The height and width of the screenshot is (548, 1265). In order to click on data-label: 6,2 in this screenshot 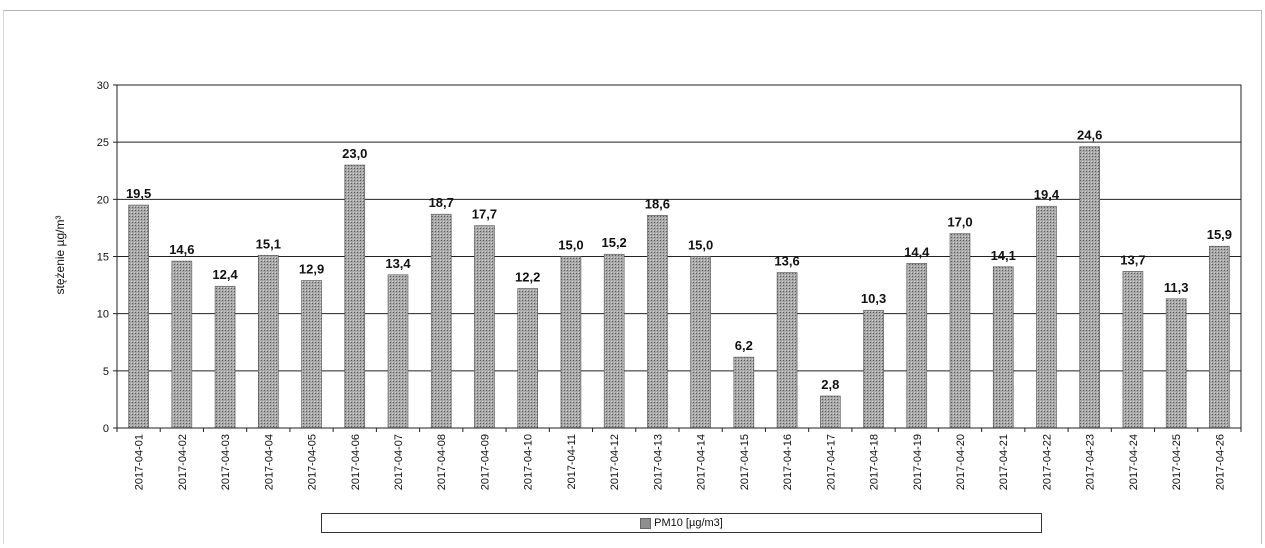, I will do `click(744, 345)`.